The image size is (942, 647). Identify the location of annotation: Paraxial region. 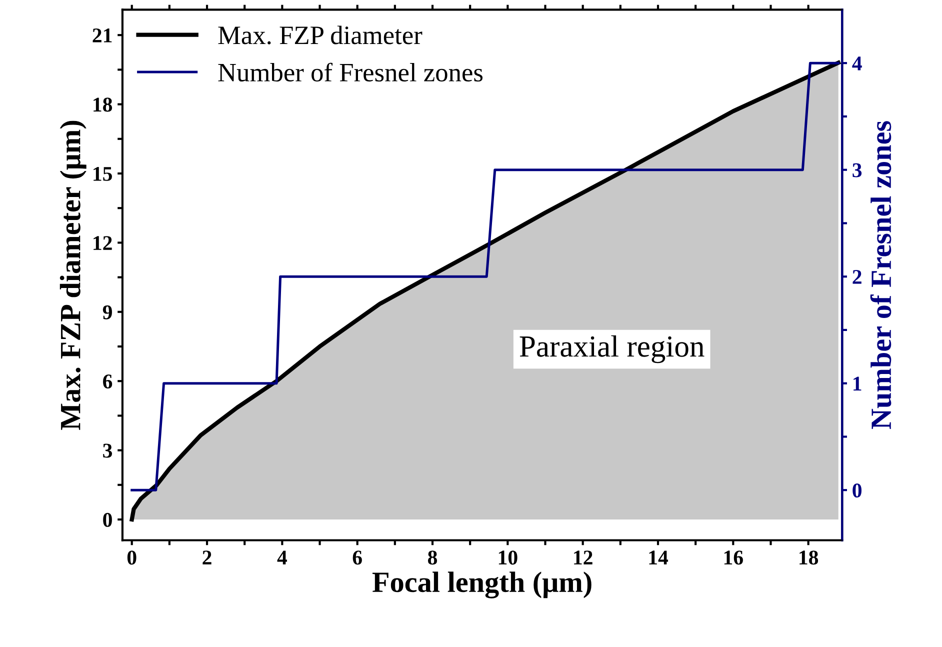
(612, 349).